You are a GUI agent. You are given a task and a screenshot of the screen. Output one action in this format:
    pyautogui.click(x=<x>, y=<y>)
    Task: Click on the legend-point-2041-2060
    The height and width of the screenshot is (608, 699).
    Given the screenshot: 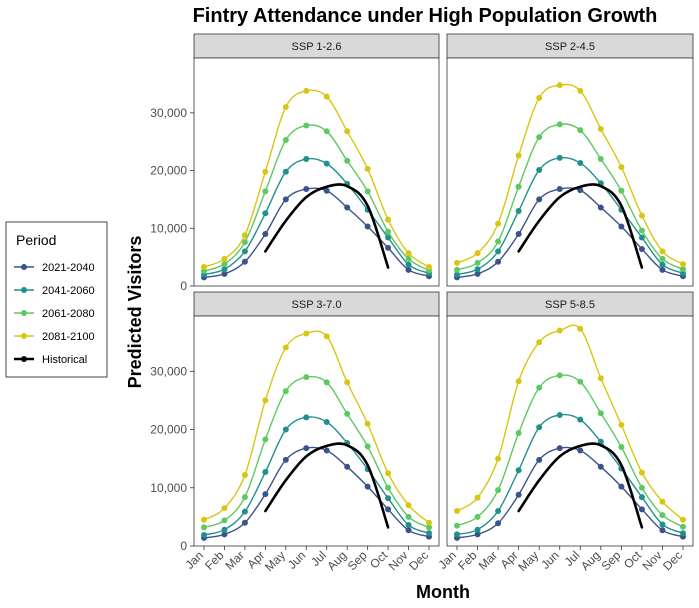 What is the action you would take?
    pyautogui.click(x=24, y=290)
    